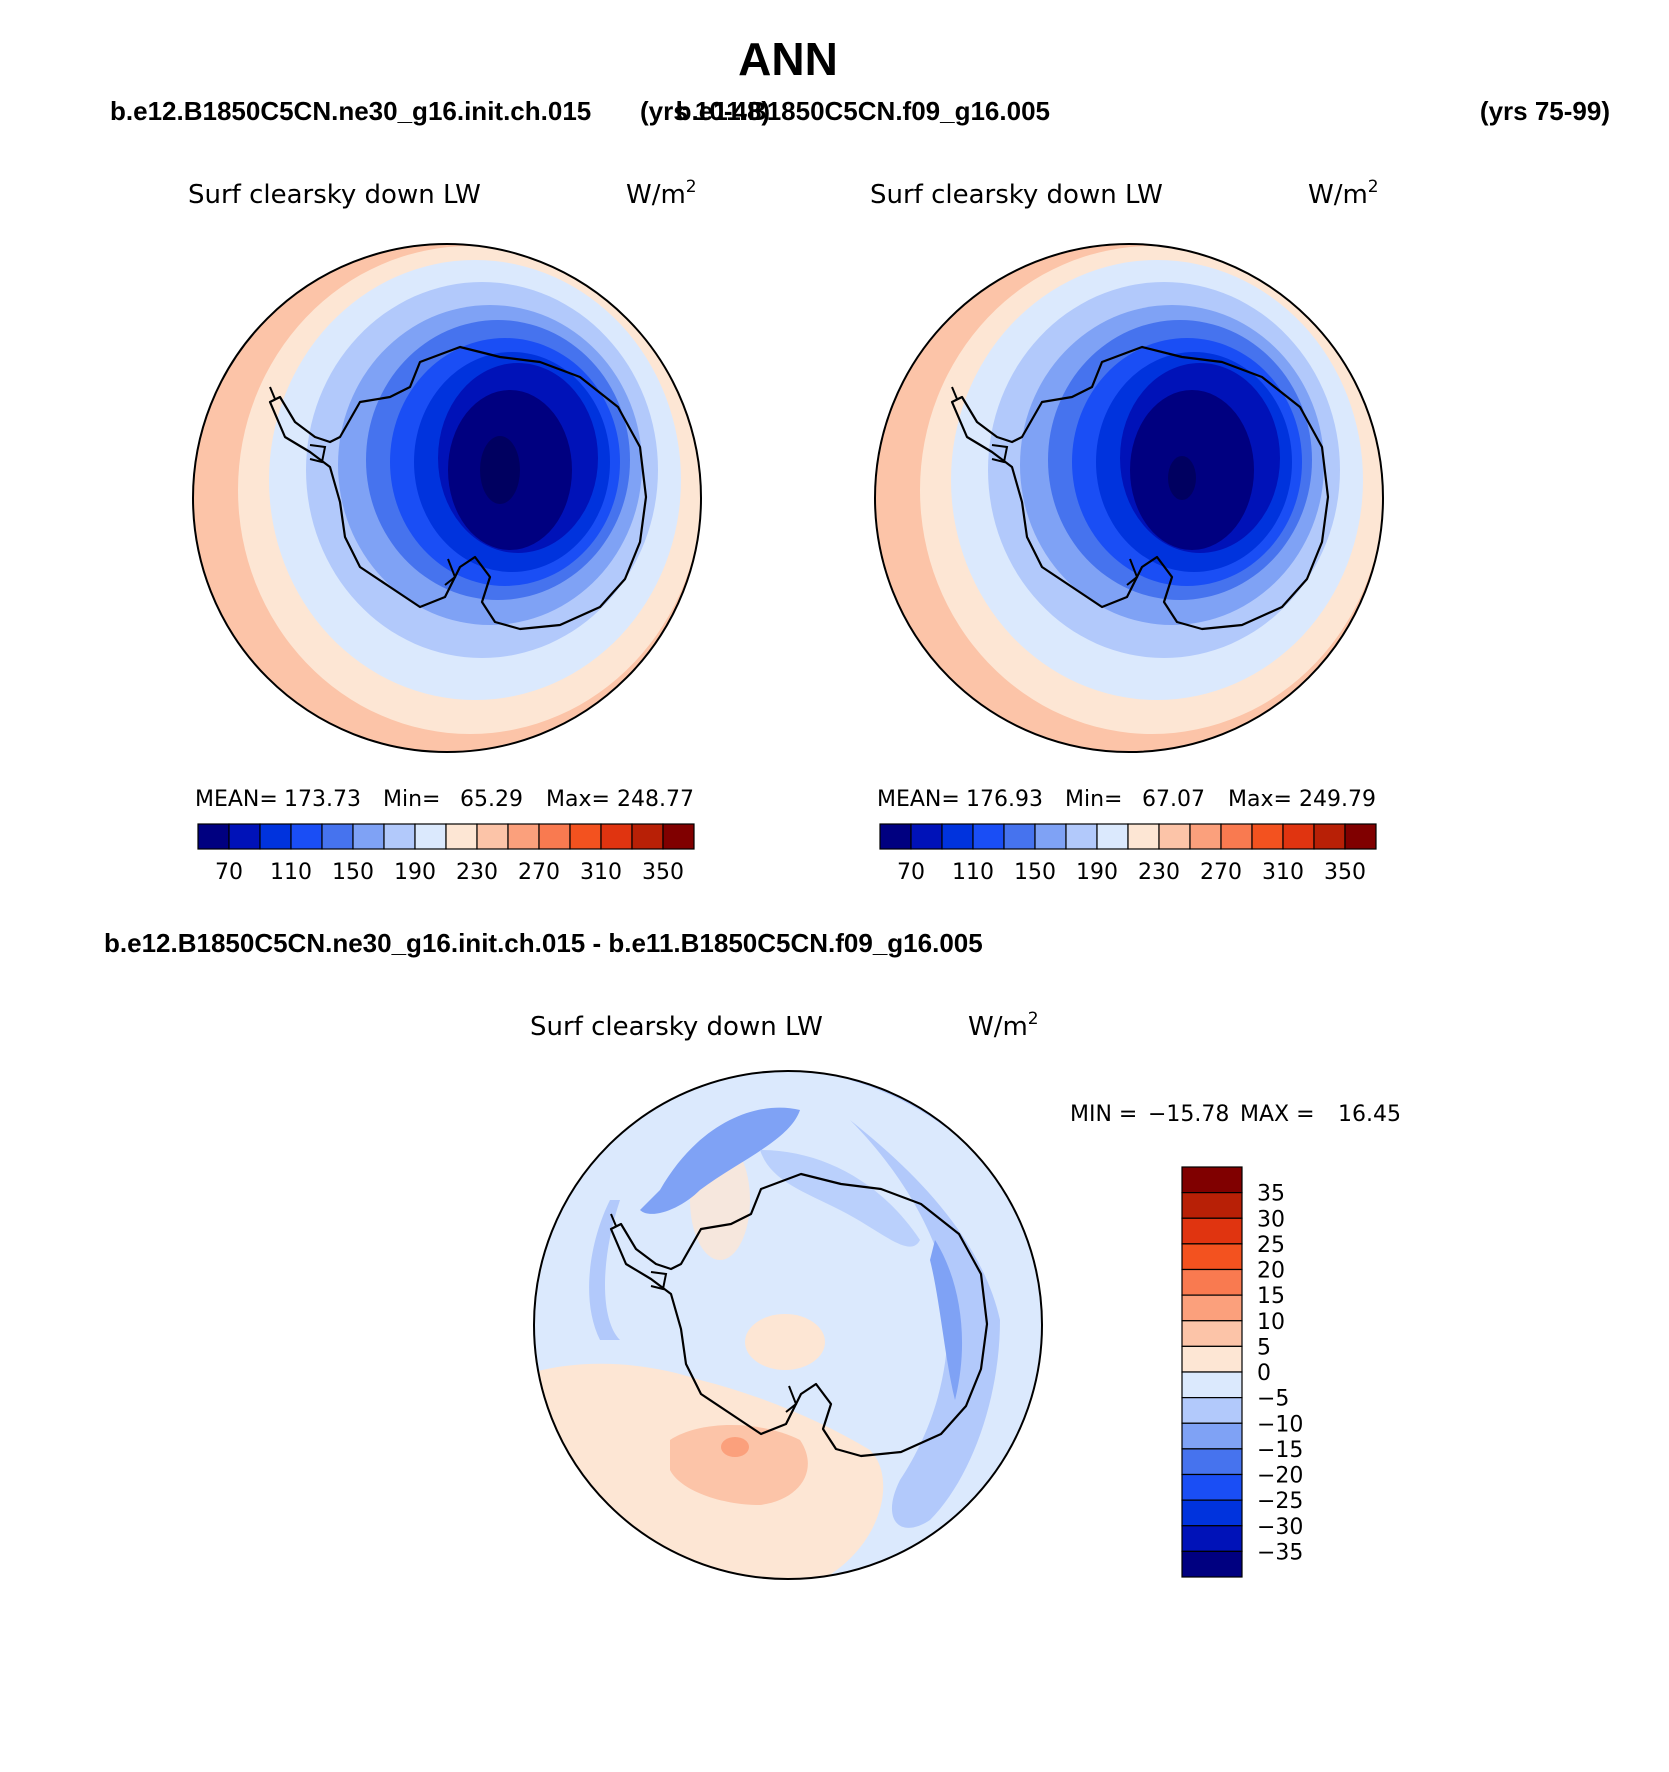  I want to click on panel2-min-value: 67.07, so click(1173, 799).